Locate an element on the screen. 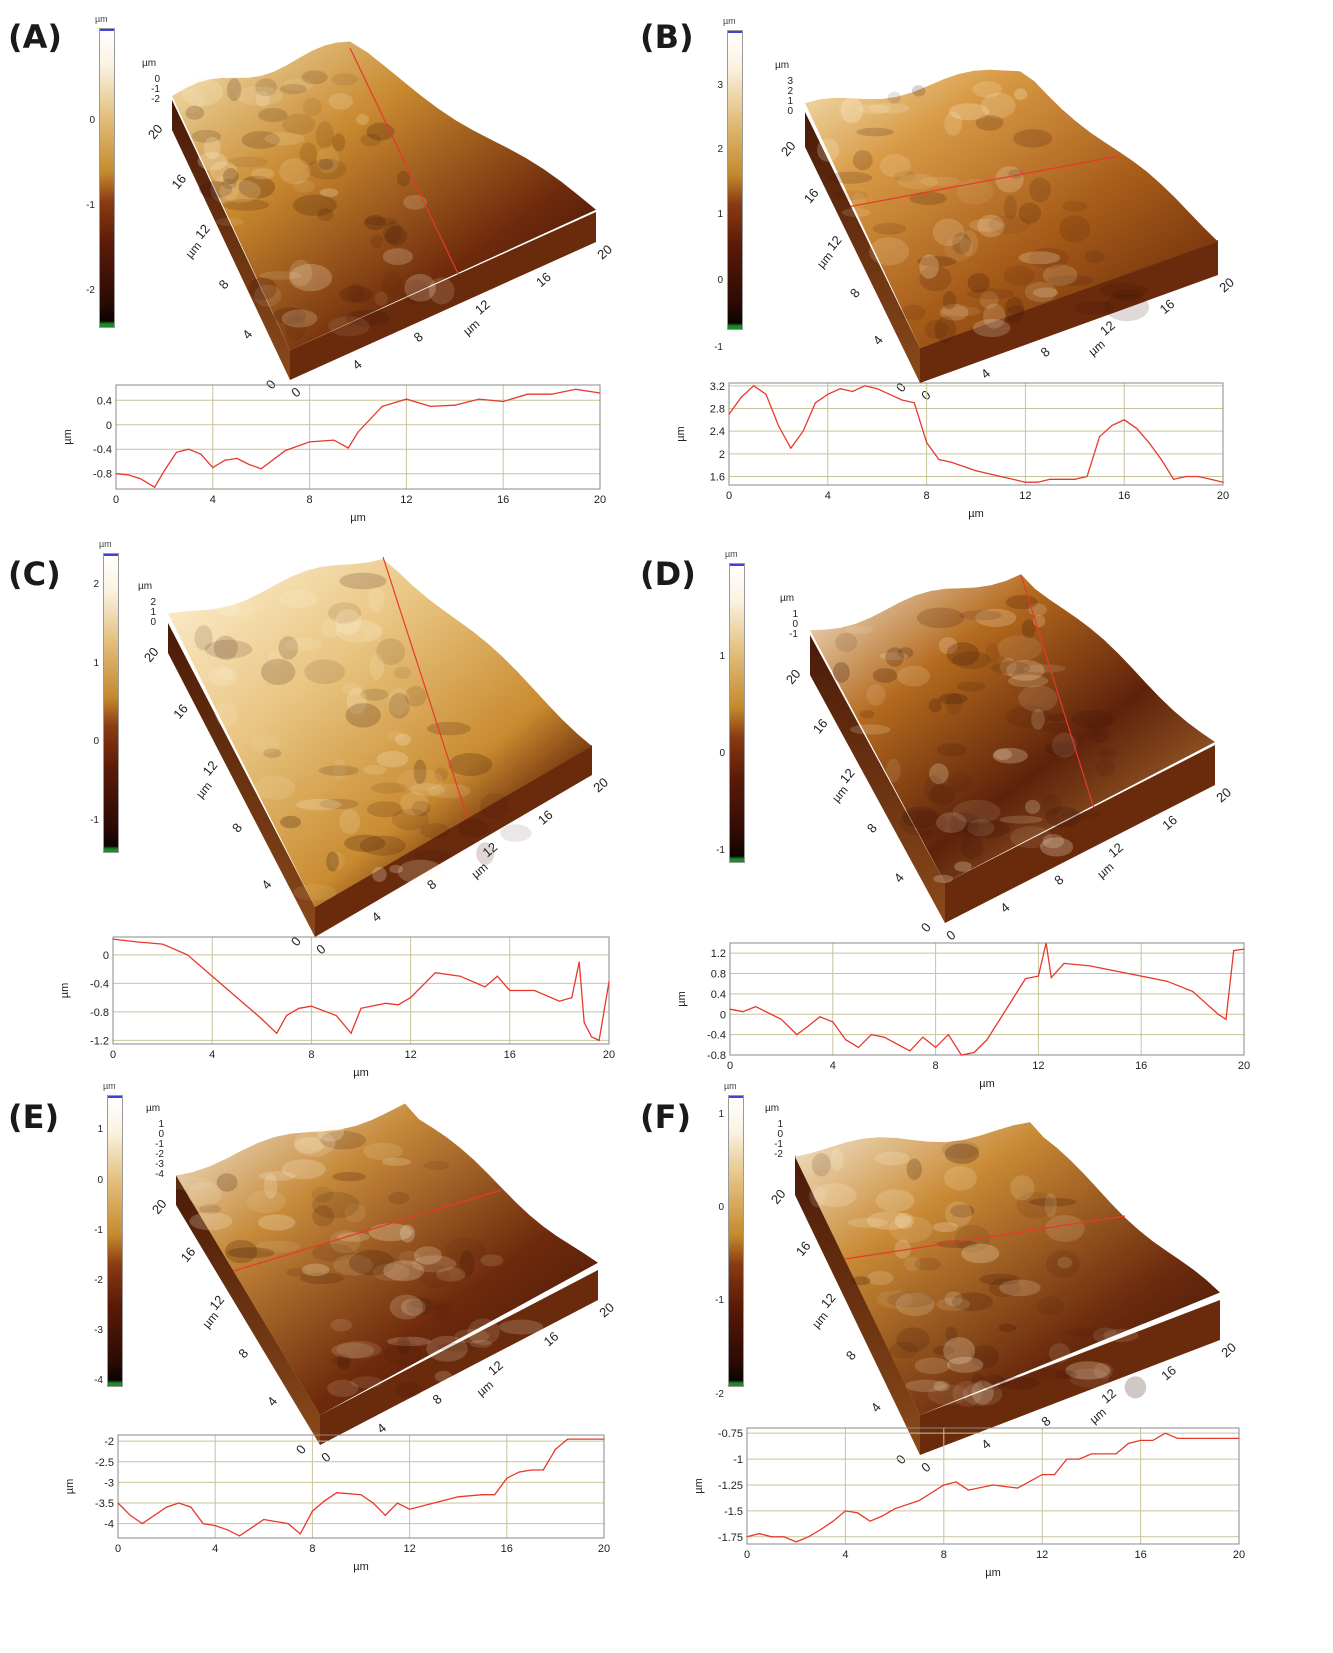 The image size is (1333, 1653). y-tick-label: -0.8 is located at coordinates (102, 475).